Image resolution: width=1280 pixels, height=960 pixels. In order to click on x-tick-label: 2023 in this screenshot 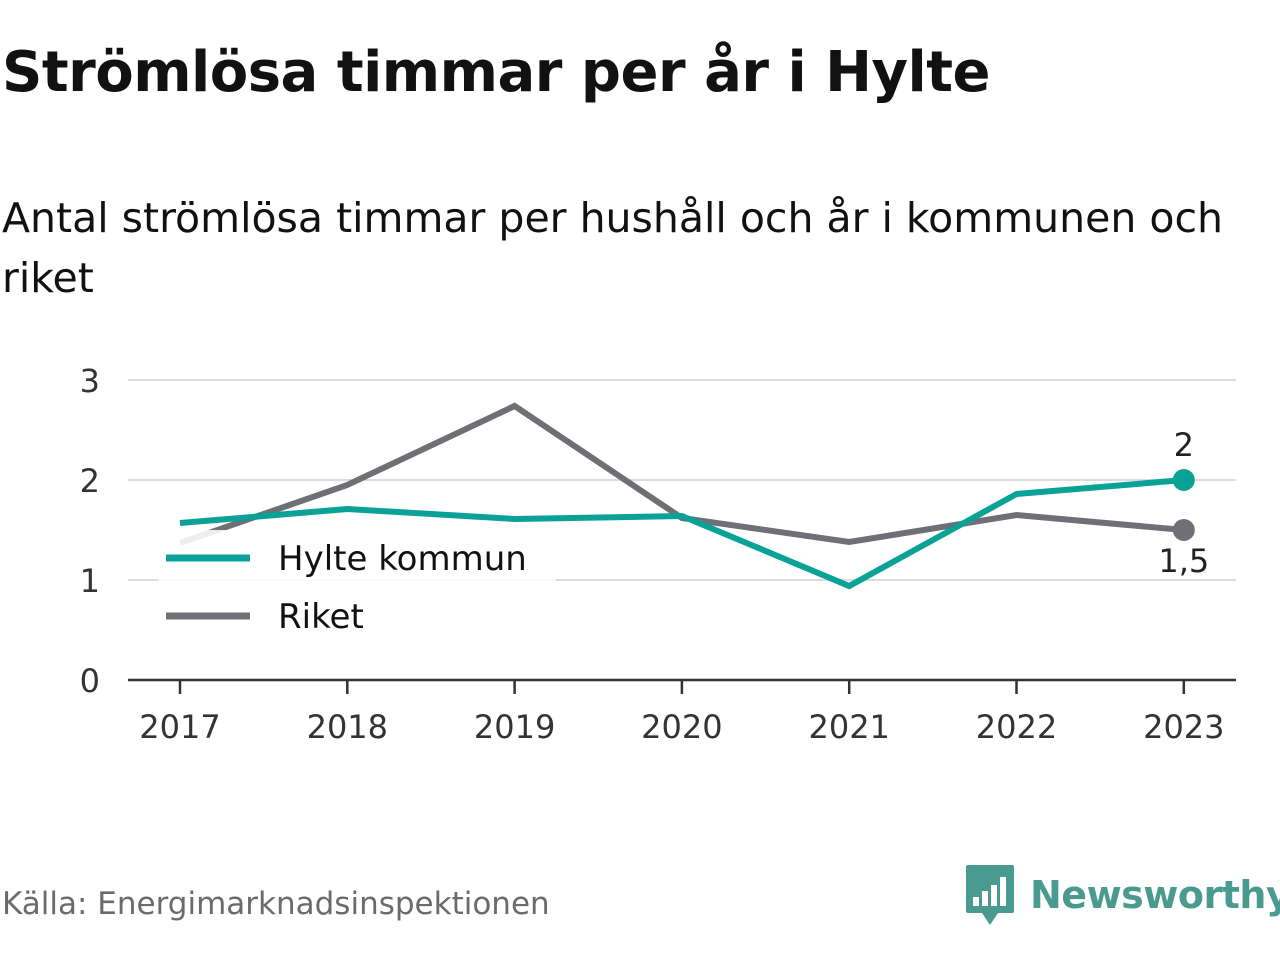, I will do `click(1183, 727)`.